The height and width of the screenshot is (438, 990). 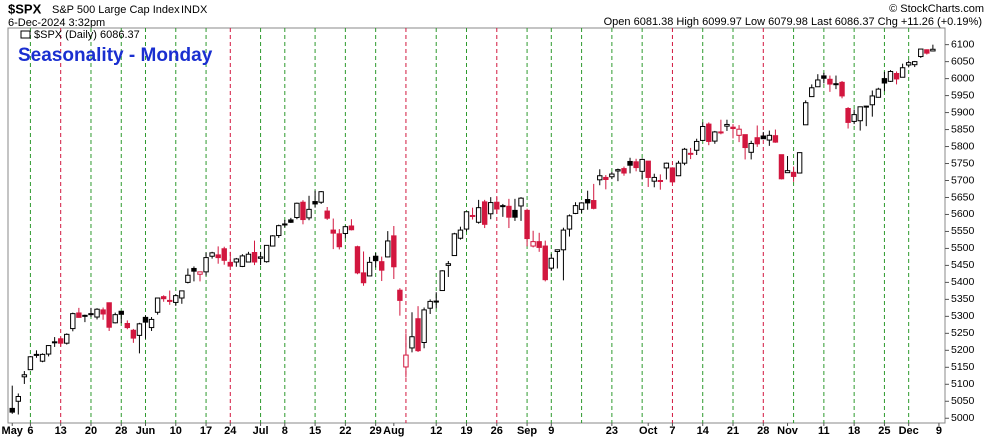 I want to click on x-tick-label: 7, so click(x=672, y=431).